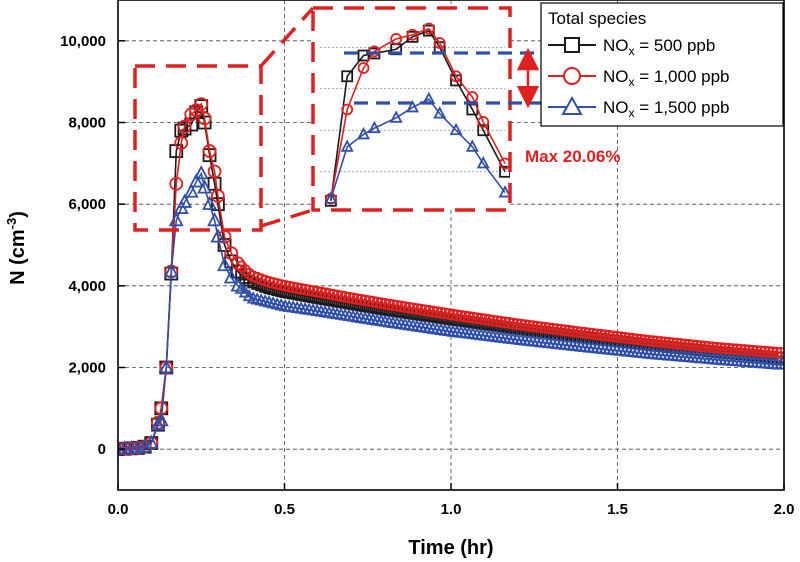 Image resolution: width=800 pixels, height=562 pixels. I want to click on legend-label-1500: NOx = 1,500 ppb, so click(666, 109).